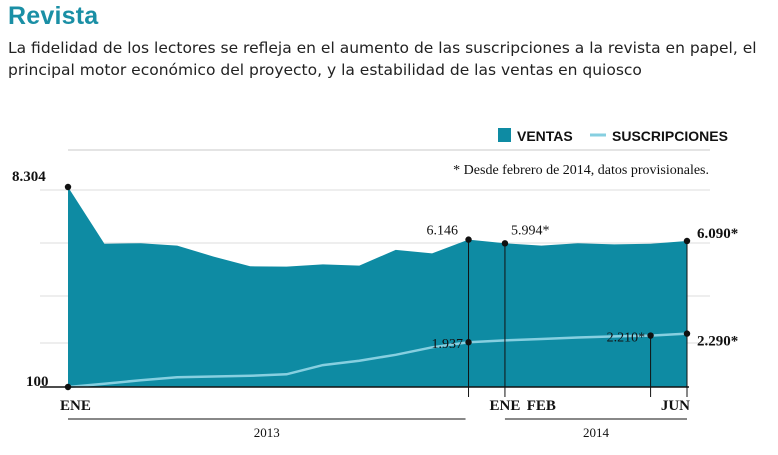 Image resolution: width=778 pixels, height=455 pixels. Describe the element at coordinates (626, 338) in the screenshot. I see `annotation-label: 2.210*` at that location.